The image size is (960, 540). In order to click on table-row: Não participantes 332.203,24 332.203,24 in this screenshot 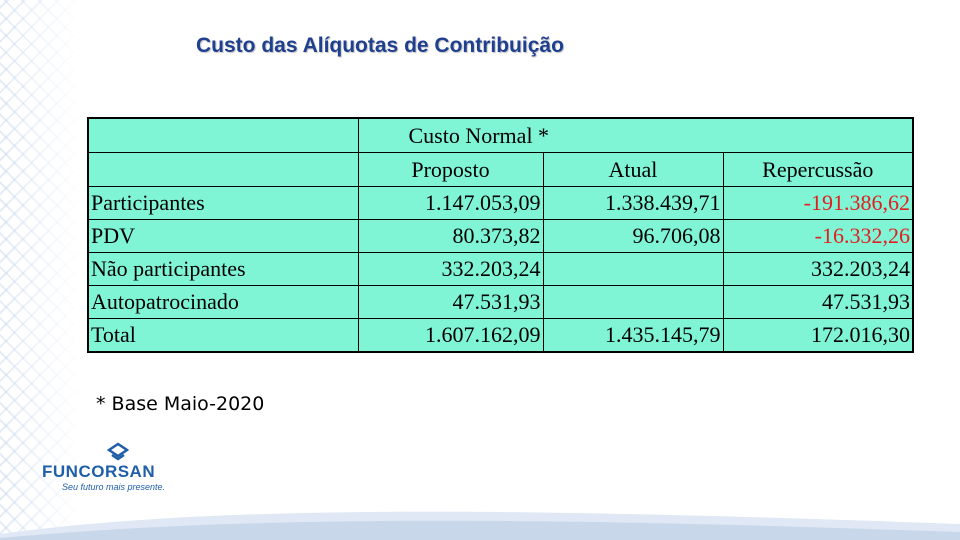, I will do `click(500, 269)`.